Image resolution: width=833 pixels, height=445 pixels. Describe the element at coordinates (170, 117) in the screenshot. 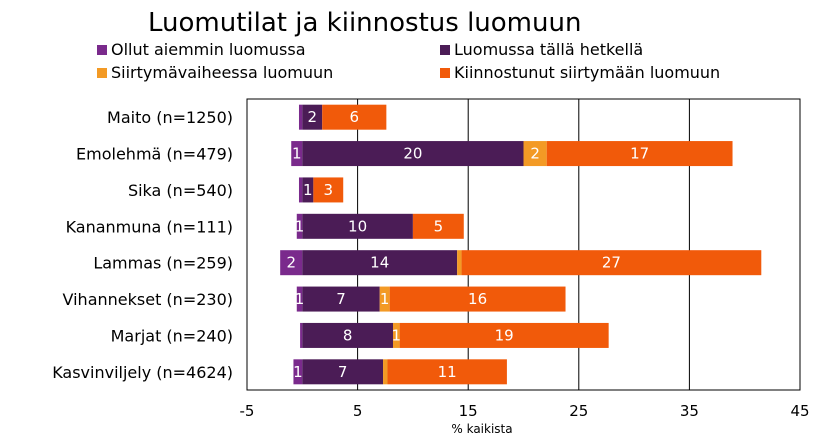

I see `category-label: Maito (n=1250)` at that location.